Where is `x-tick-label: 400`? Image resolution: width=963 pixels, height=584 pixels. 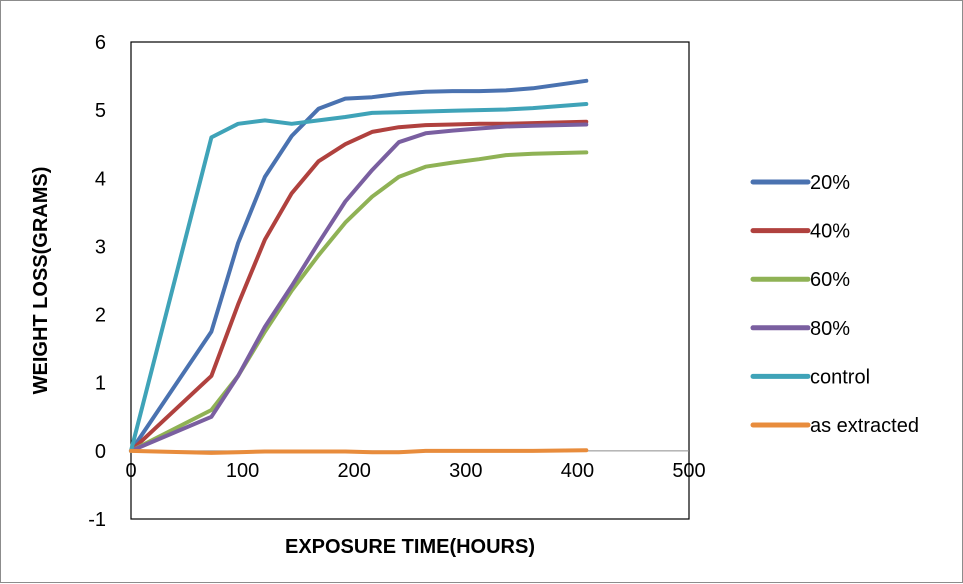 x-tick-label: 400 is located at coordinates (577, 471).